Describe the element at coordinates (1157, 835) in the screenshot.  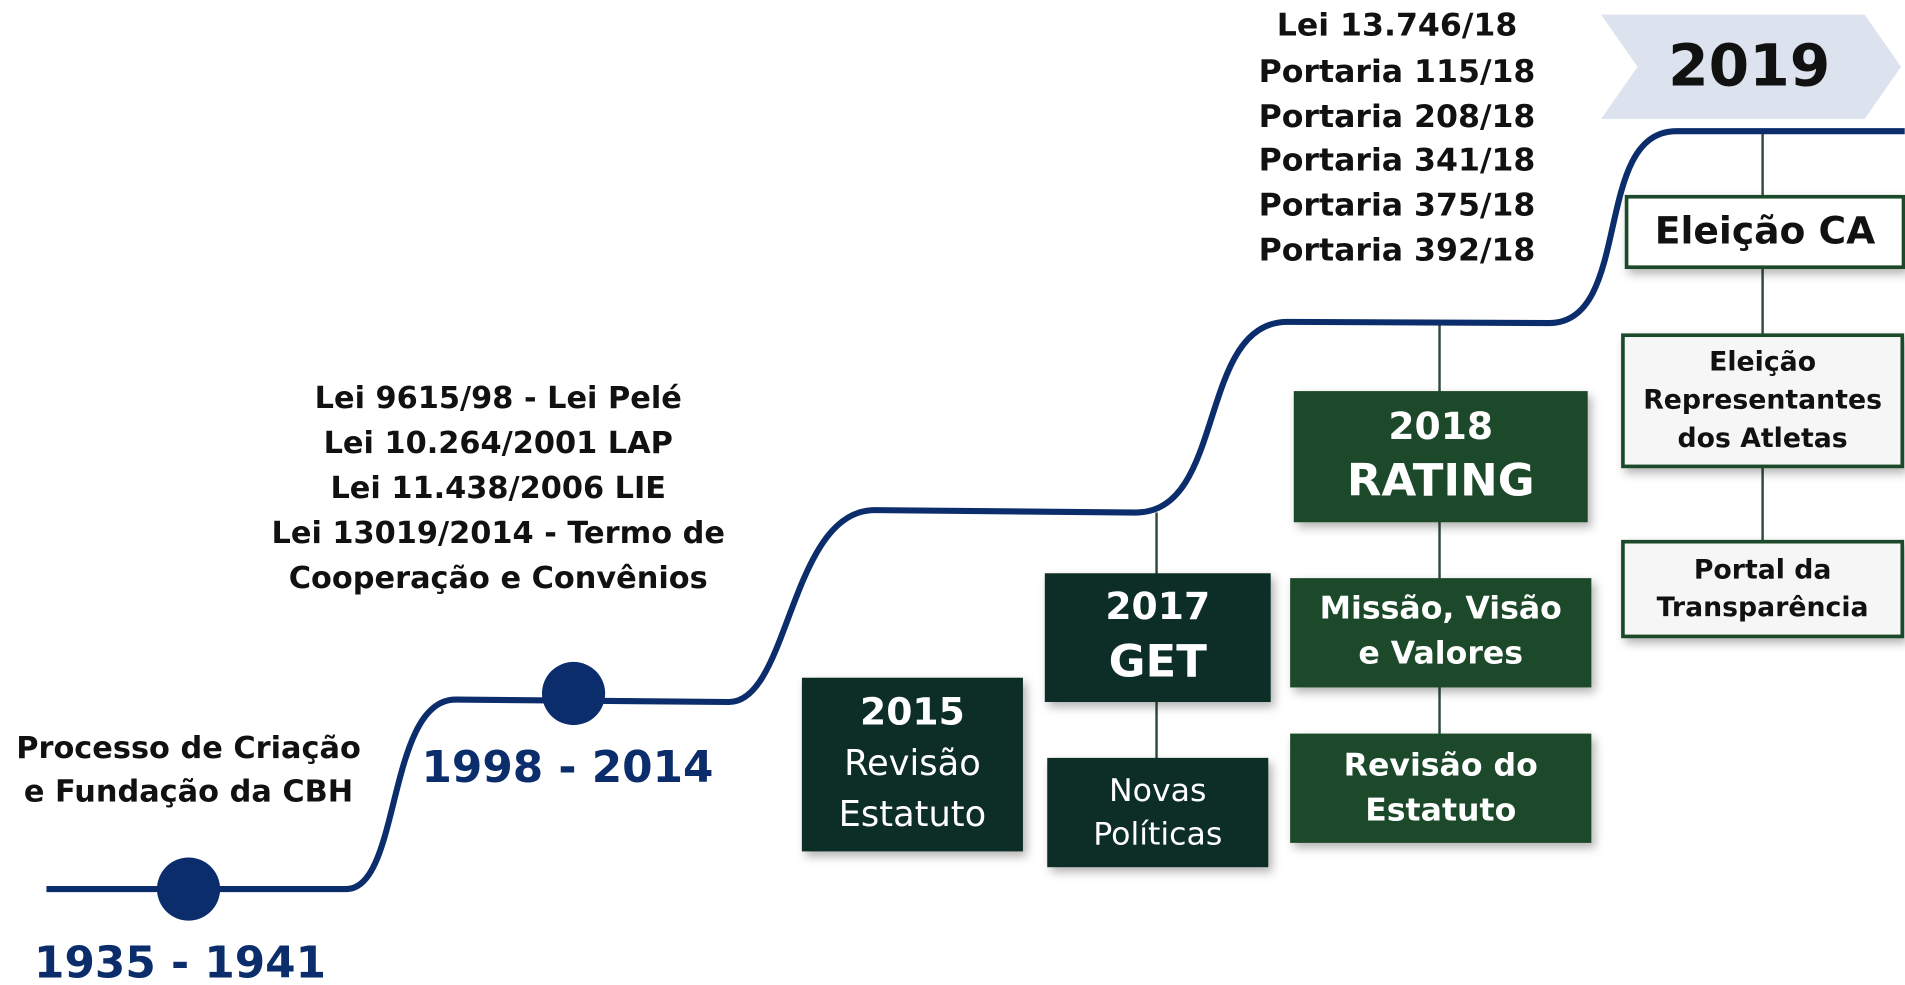
I see `box-text: Políticas` at that location.